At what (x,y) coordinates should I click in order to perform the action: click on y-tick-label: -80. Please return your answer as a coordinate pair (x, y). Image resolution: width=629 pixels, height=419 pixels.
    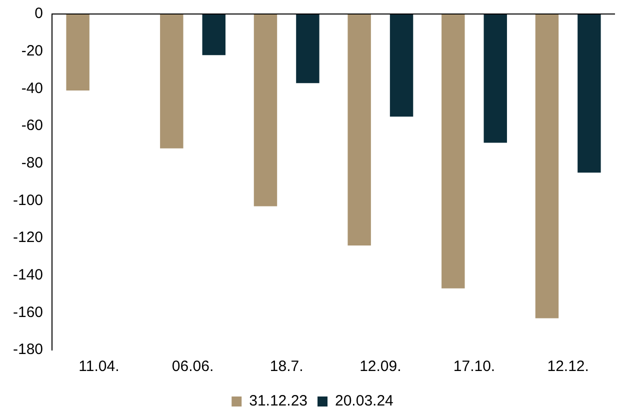
    Looking at the image, I should click on (32, 163).